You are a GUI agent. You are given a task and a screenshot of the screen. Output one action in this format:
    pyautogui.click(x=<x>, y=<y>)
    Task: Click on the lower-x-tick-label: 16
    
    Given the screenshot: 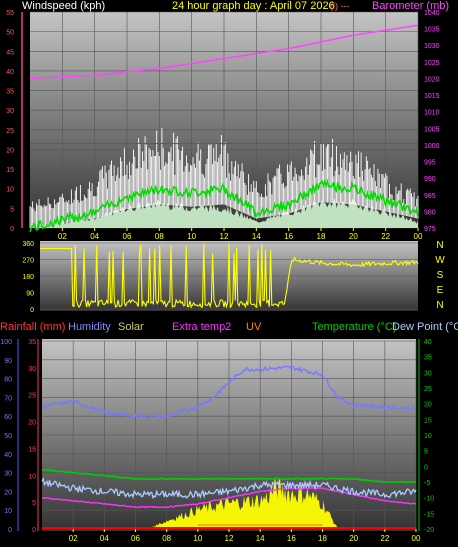 What is the action you would take?
    pyautogui.click(x=291, y=538)
    